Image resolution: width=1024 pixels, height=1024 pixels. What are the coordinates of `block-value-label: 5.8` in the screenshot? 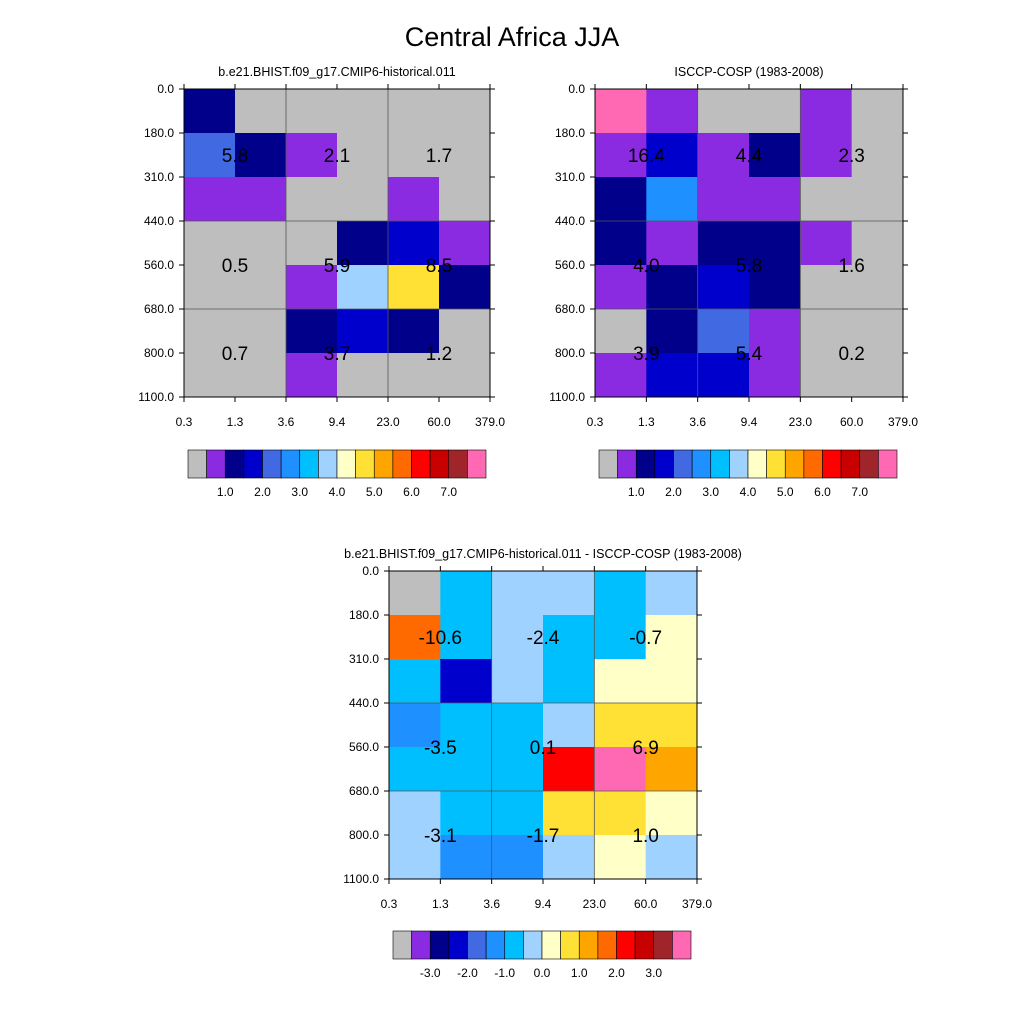 It's located at (235, 156).